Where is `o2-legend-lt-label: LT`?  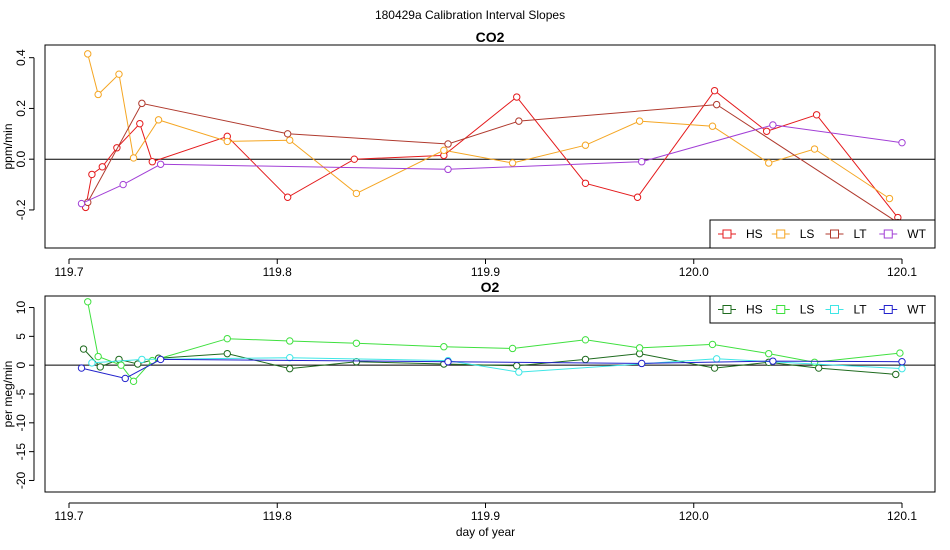
o2-legend-lt-label: LT is located at coordinates (861, 310).